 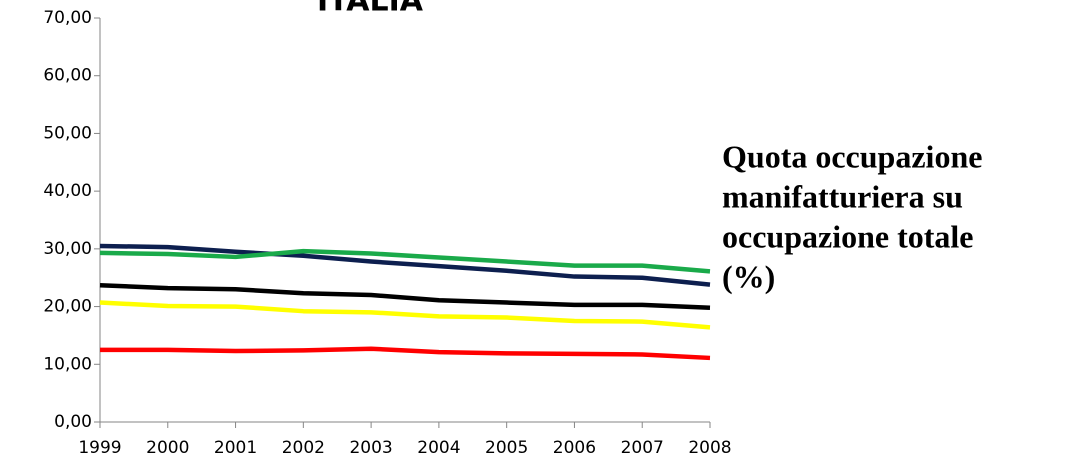 What do you see at coordinates (848, 236) in the screenshot?
I see `annotation: occupazione totale` at bounding box center [848, 236].